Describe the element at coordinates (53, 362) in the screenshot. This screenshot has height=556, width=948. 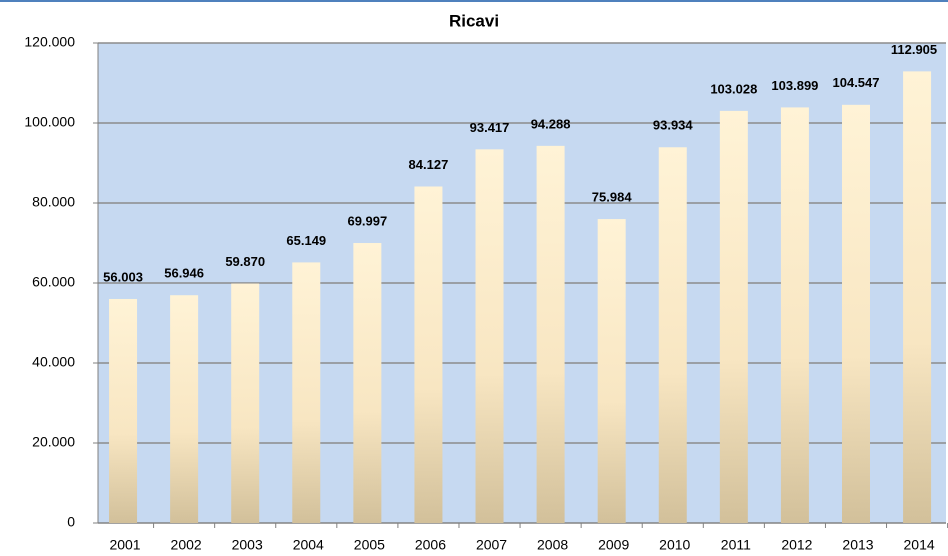
I see `y-tick-label: 40.000` at that location.